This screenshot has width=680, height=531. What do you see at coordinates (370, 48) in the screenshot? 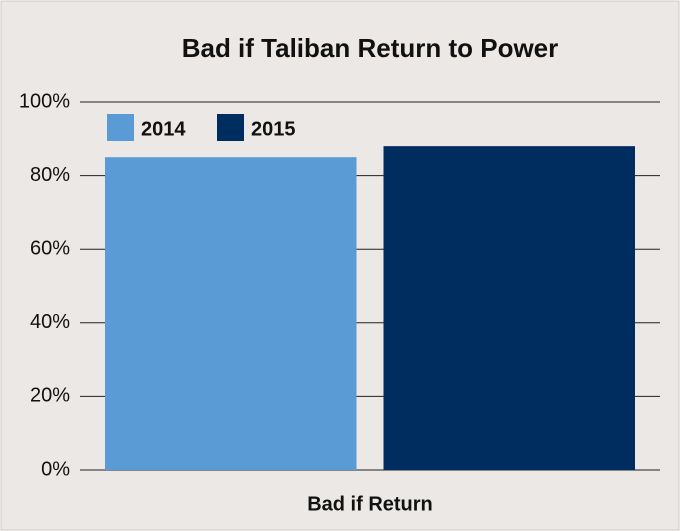
I see `chart-title: Bad if Taliban Return to Power` at bounding box center [370, 48].